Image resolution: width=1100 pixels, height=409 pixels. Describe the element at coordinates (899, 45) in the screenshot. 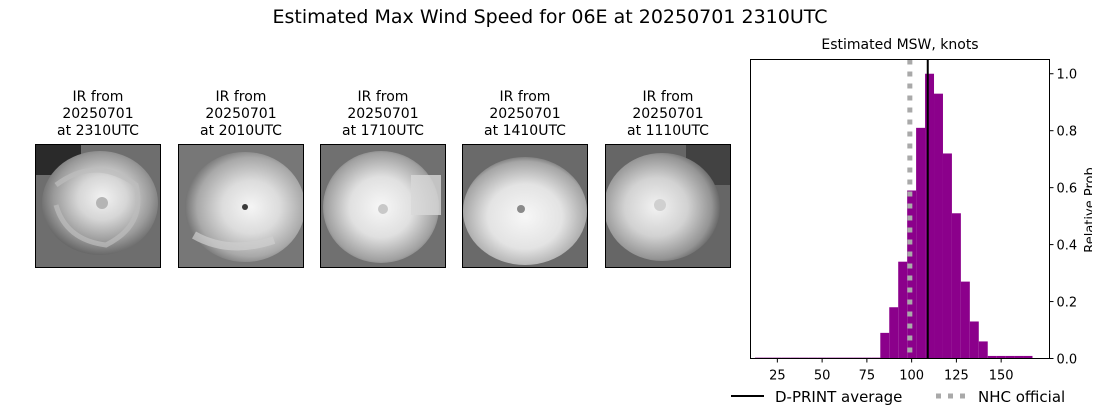

I see `chart-title: Estimated MSW, knots` at that location.